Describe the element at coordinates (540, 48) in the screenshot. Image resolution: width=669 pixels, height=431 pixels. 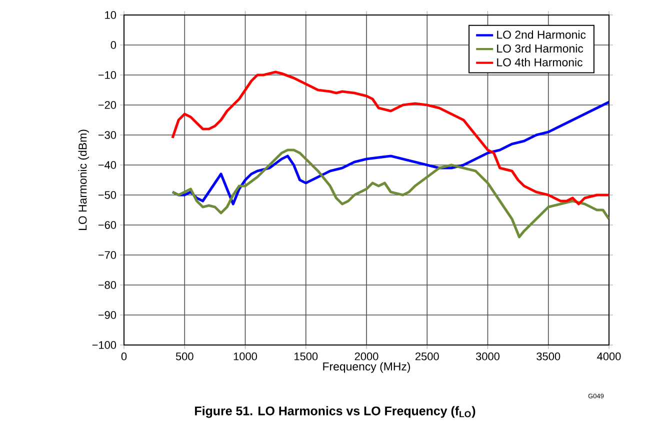
I see `legend-label: LO 3rd Harmonic` at that location.